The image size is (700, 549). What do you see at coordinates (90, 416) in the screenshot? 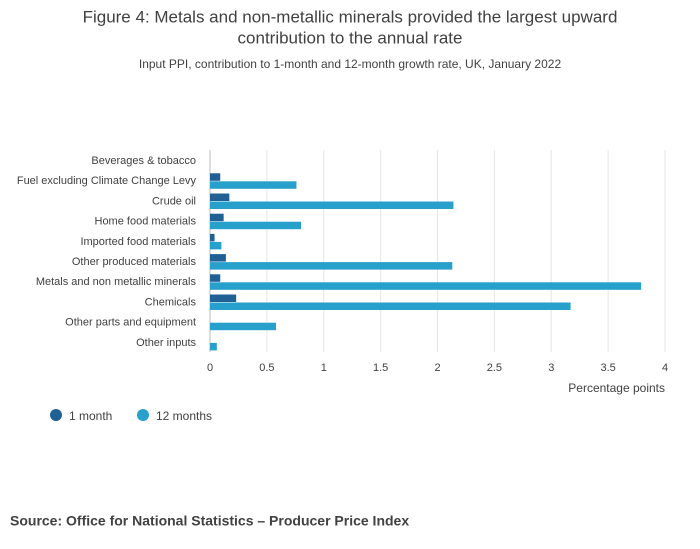
I see `legend-label: 1 month` at bounding box center [90, 416].